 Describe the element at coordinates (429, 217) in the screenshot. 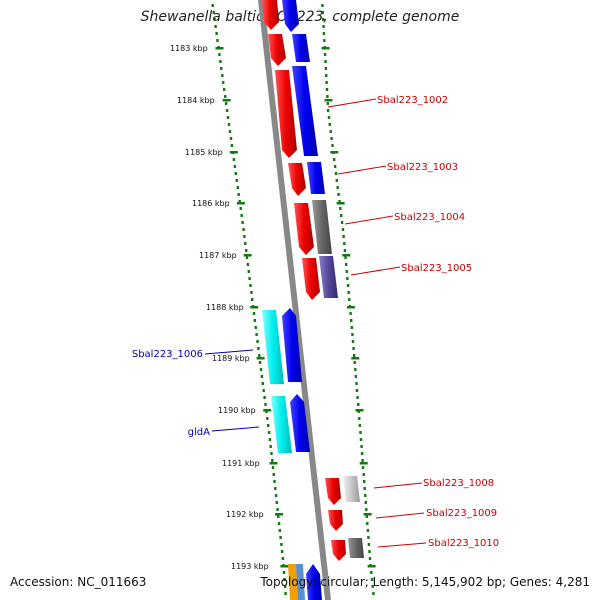

I see `gene-label-sbal223-1004: Sbal223_1004` at that location.